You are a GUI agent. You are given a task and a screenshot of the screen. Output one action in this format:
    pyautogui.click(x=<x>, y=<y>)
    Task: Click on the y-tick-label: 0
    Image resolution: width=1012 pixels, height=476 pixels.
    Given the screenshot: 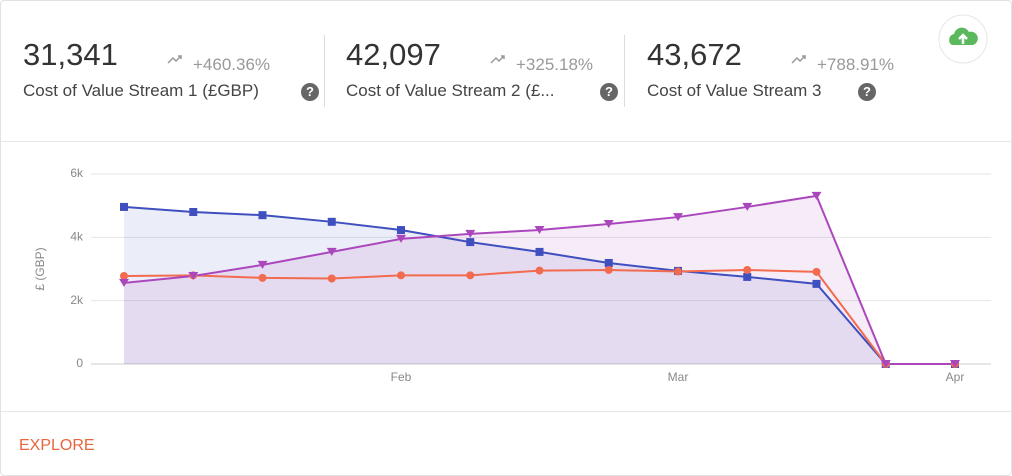 What is the action you would take?
    pyautogui.click(x=79, y=363)
    